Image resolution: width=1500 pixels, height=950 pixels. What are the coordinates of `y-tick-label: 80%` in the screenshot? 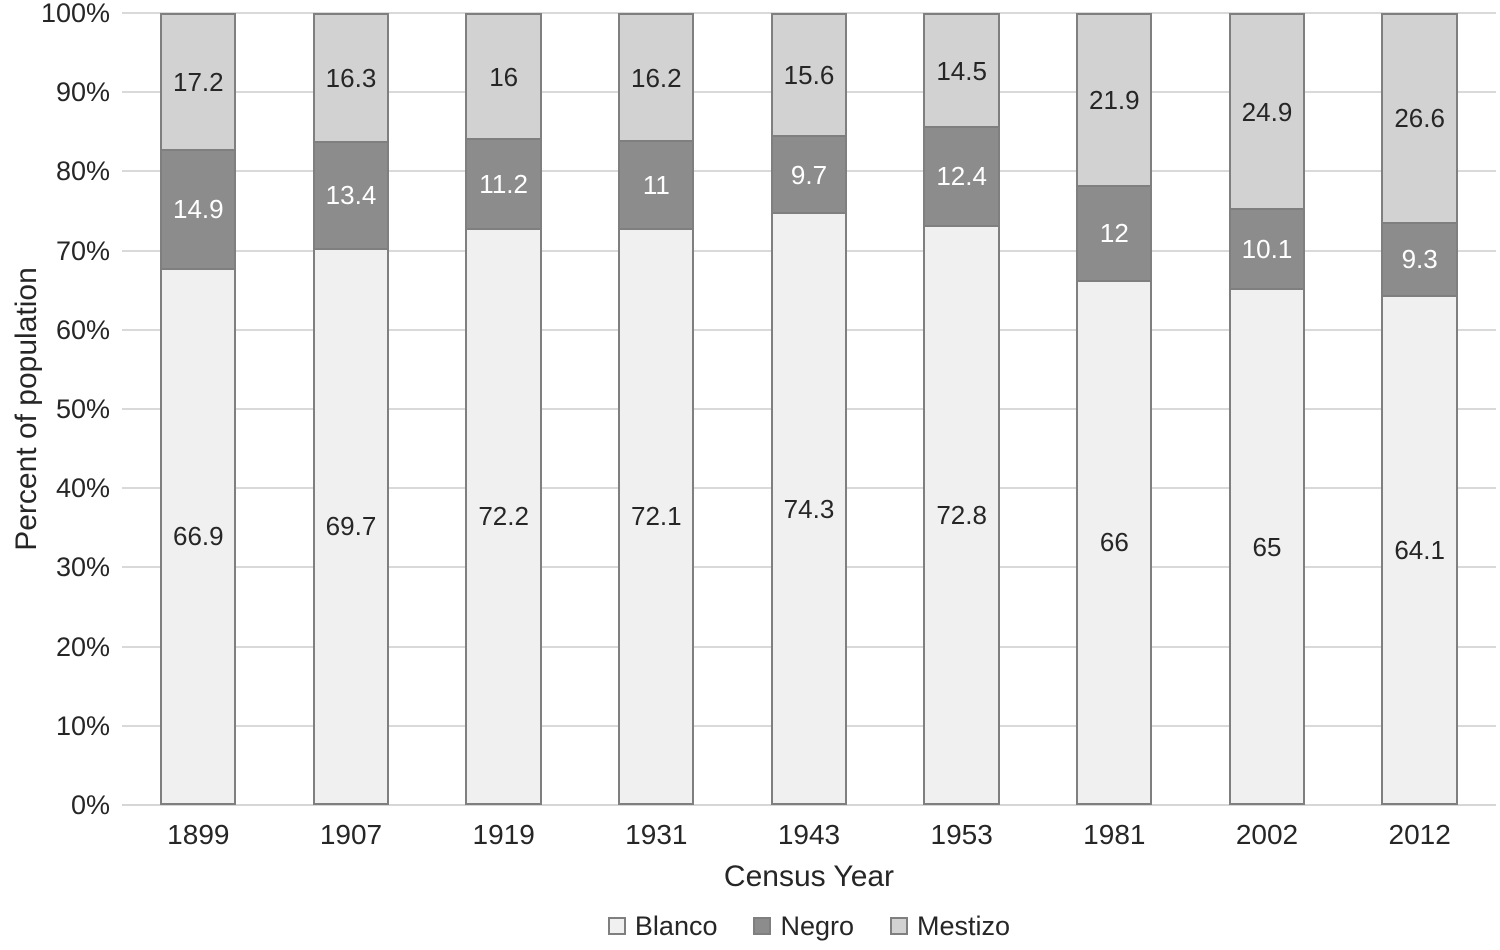 It's located at (82, 171).